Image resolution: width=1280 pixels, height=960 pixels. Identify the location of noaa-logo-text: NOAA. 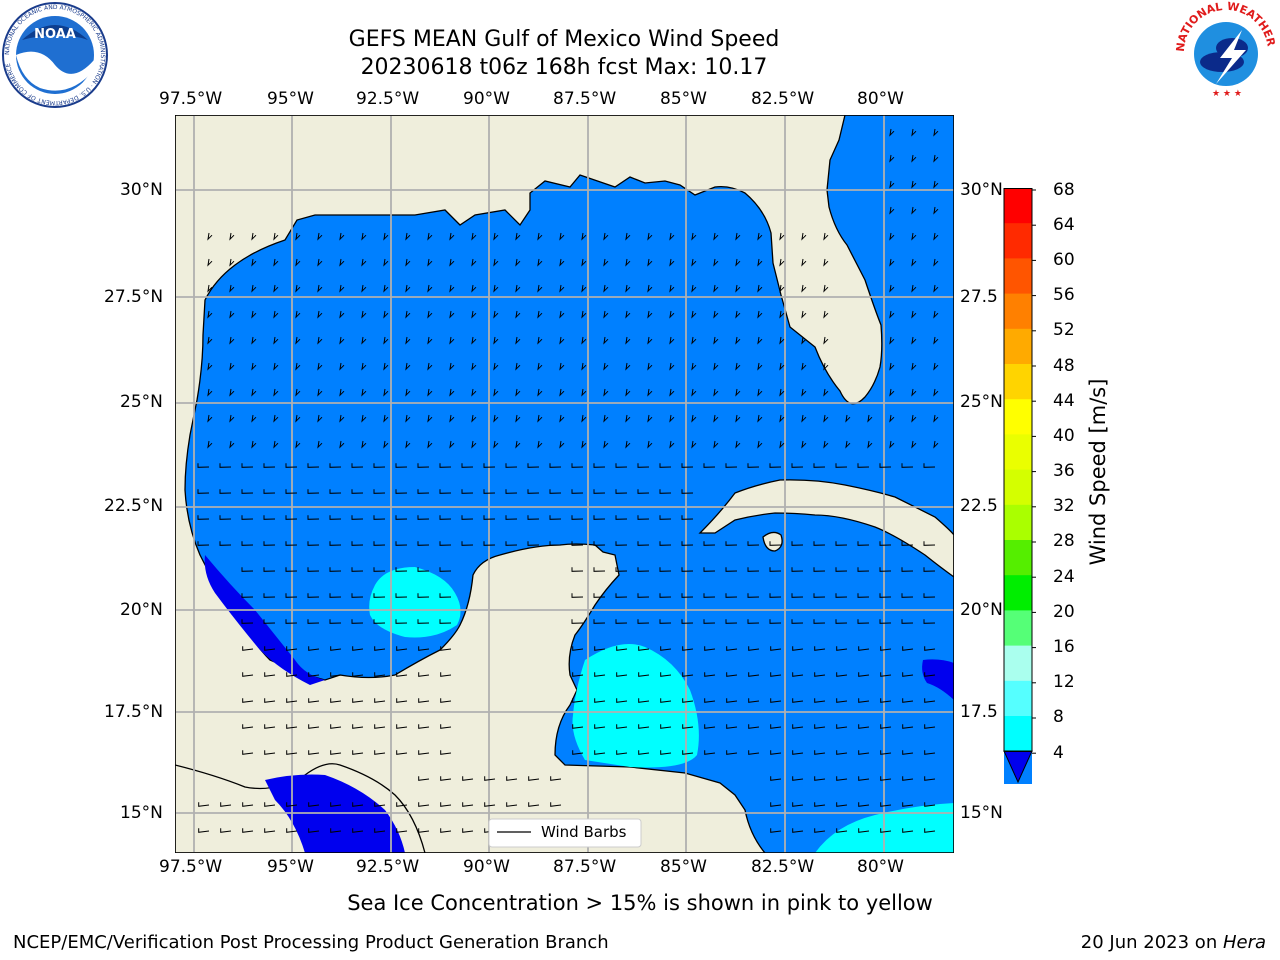
(55, 34).